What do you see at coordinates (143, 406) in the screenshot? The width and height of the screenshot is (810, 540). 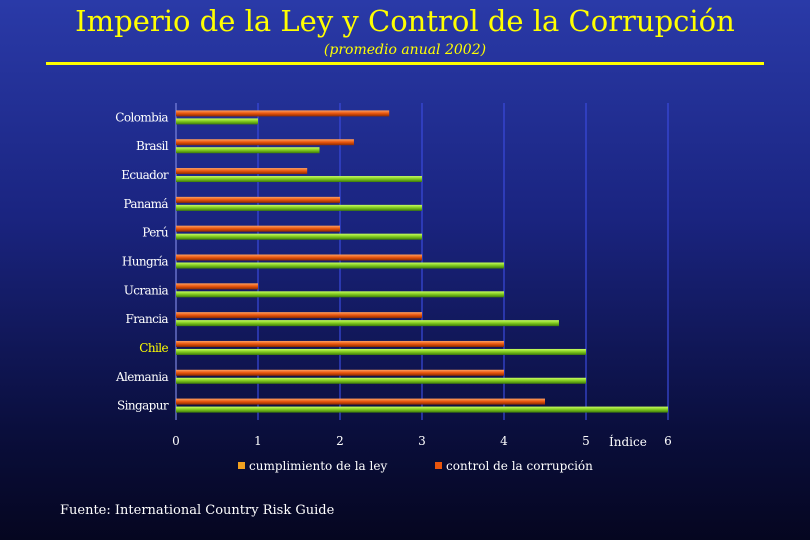 I see `category-label: Singapur` at bounding box center [143, 406].